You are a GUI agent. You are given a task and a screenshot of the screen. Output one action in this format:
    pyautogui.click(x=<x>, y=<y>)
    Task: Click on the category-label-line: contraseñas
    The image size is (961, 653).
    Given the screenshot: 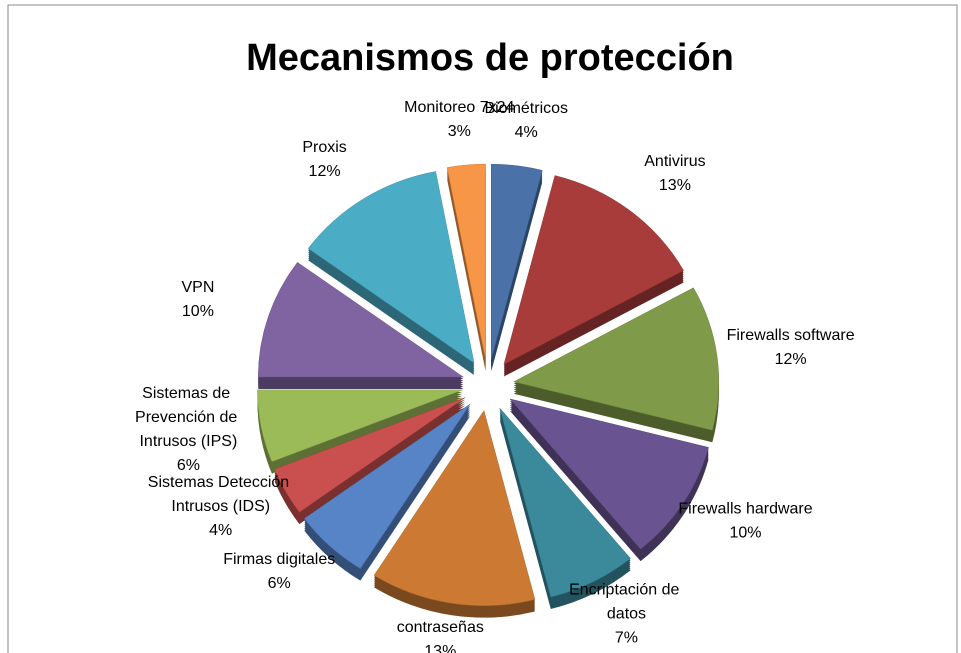 What is the action you would take?
    pyautogui.click(x=440, y=627)
    